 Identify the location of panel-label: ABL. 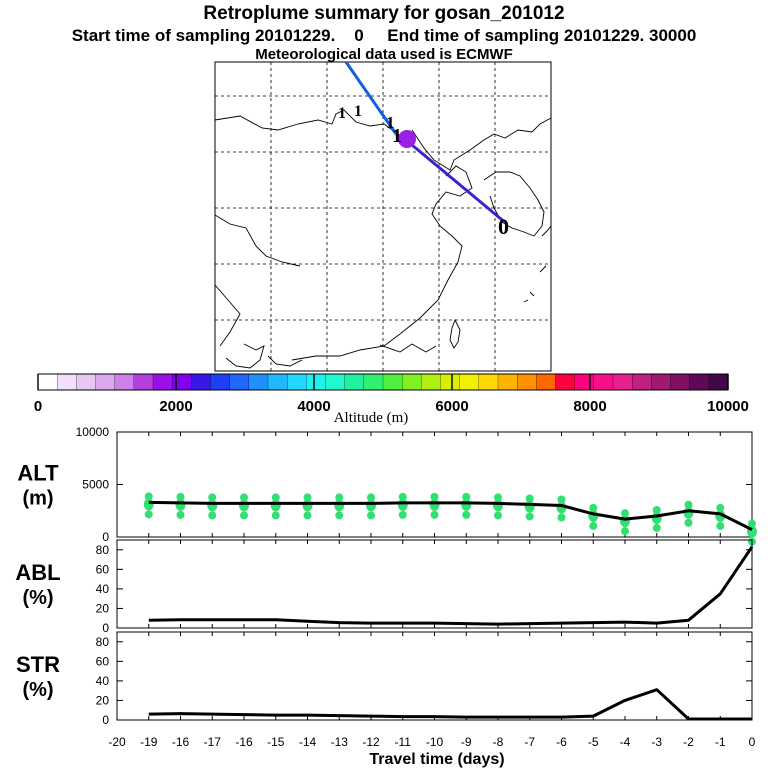
(37, 572).